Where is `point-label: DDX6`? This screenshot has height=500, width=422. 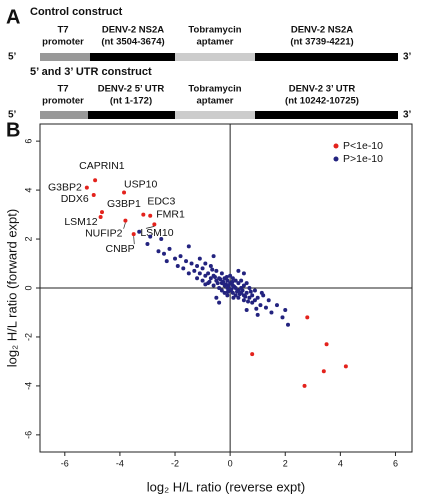 point-label: DDX6 is located at coordinates (75, 199).